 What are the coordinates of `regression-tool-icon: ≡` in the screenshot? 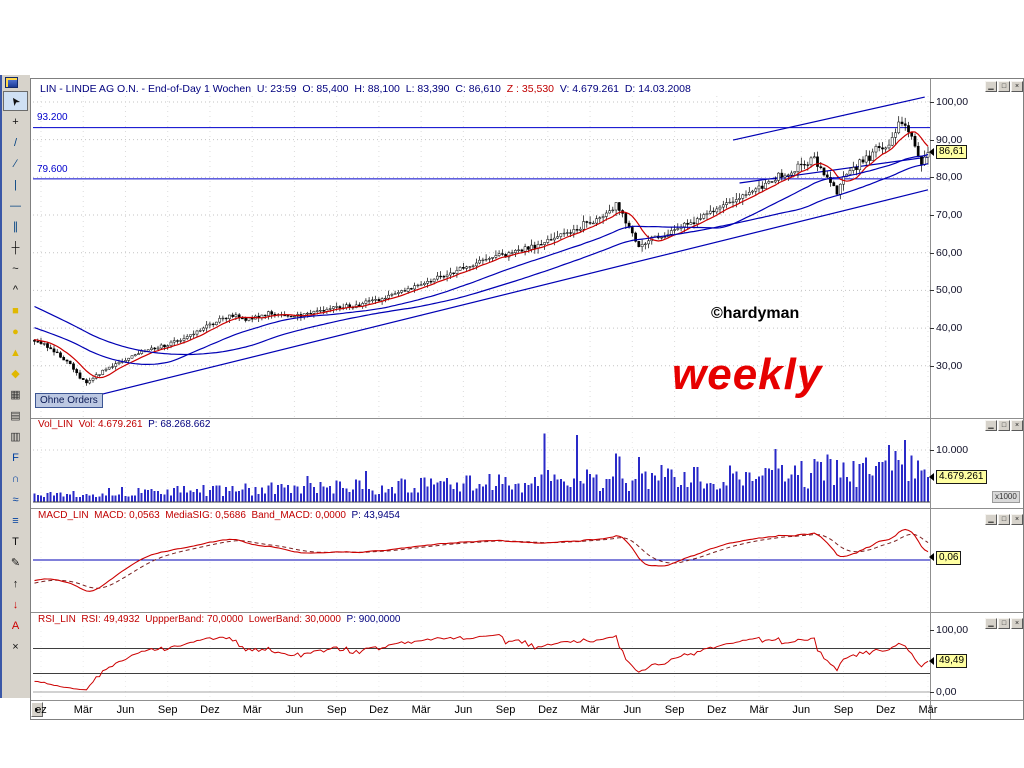 It's located at (15, 521).